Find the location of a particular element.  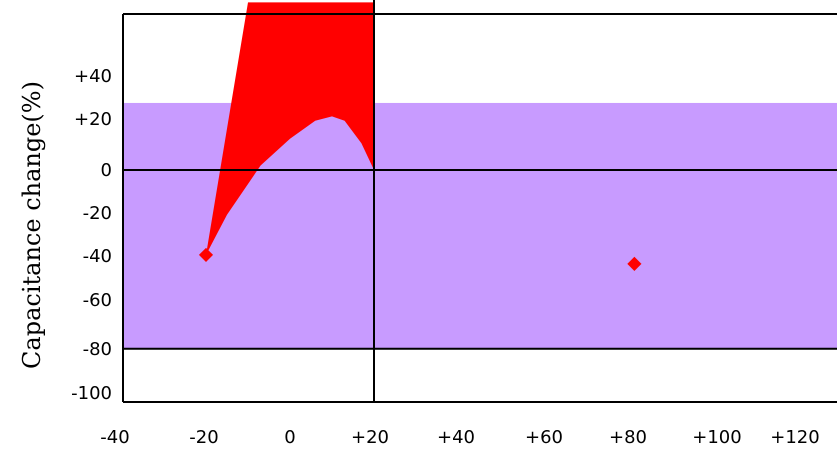

x-tick-label: -20 is located at coordinates (203, 437).